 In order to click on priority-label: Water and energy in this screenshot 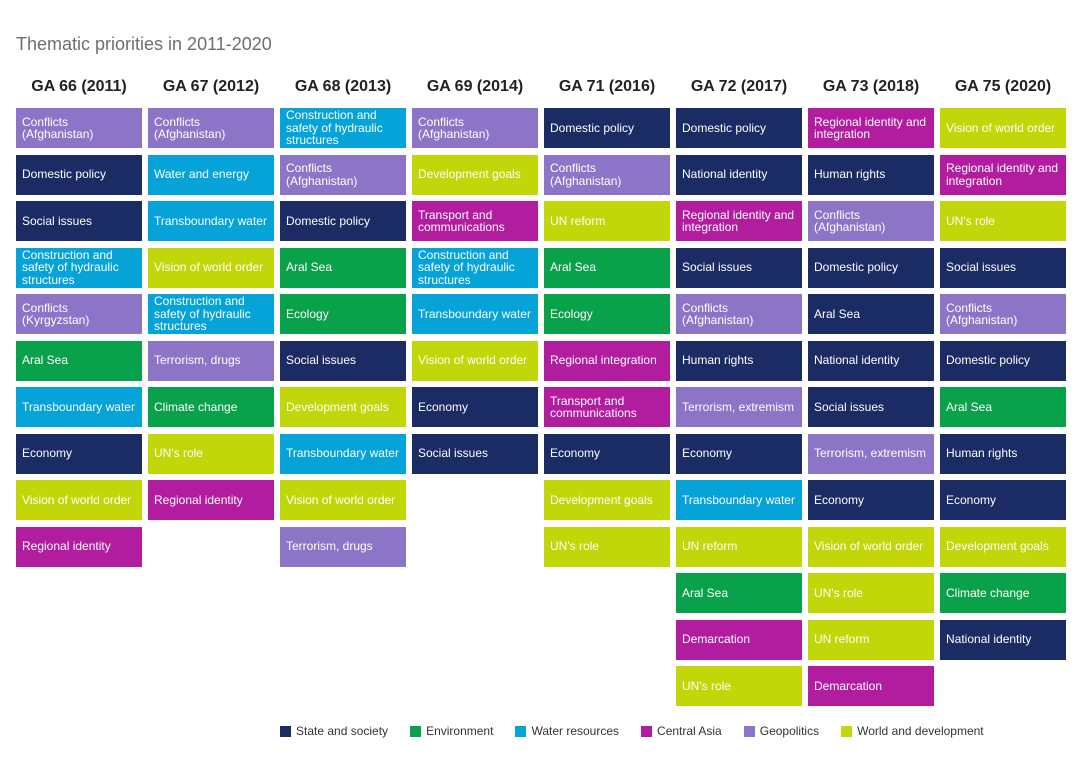, I will do `click(201, 174)`.